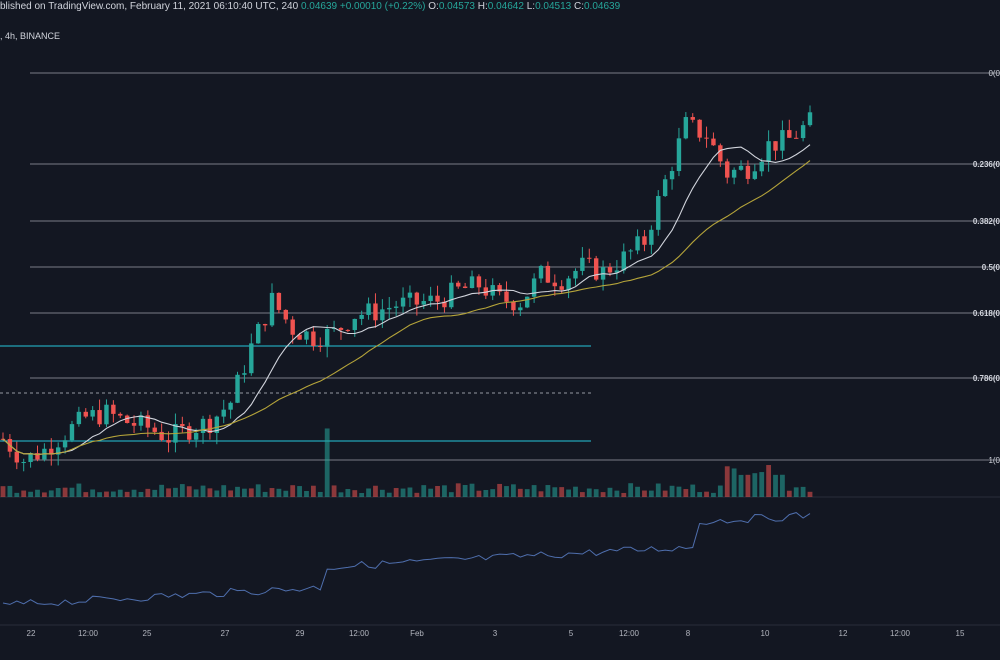 The width and height of the screenshot is (1000, 660). I want to click on x-axis-tick-label: 29, so click(300, 633).